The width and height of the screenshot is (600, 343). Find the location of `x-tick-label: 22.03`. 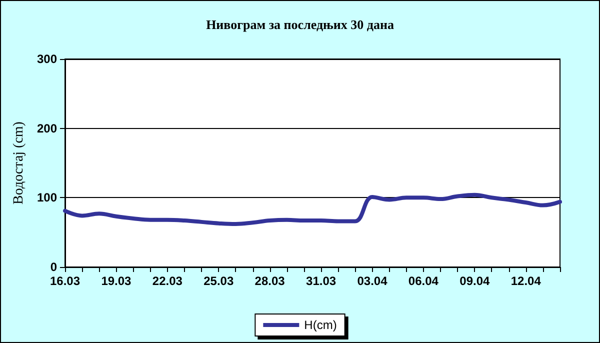

x-tick-label: 22.03 is located at coordinates (167, 281).